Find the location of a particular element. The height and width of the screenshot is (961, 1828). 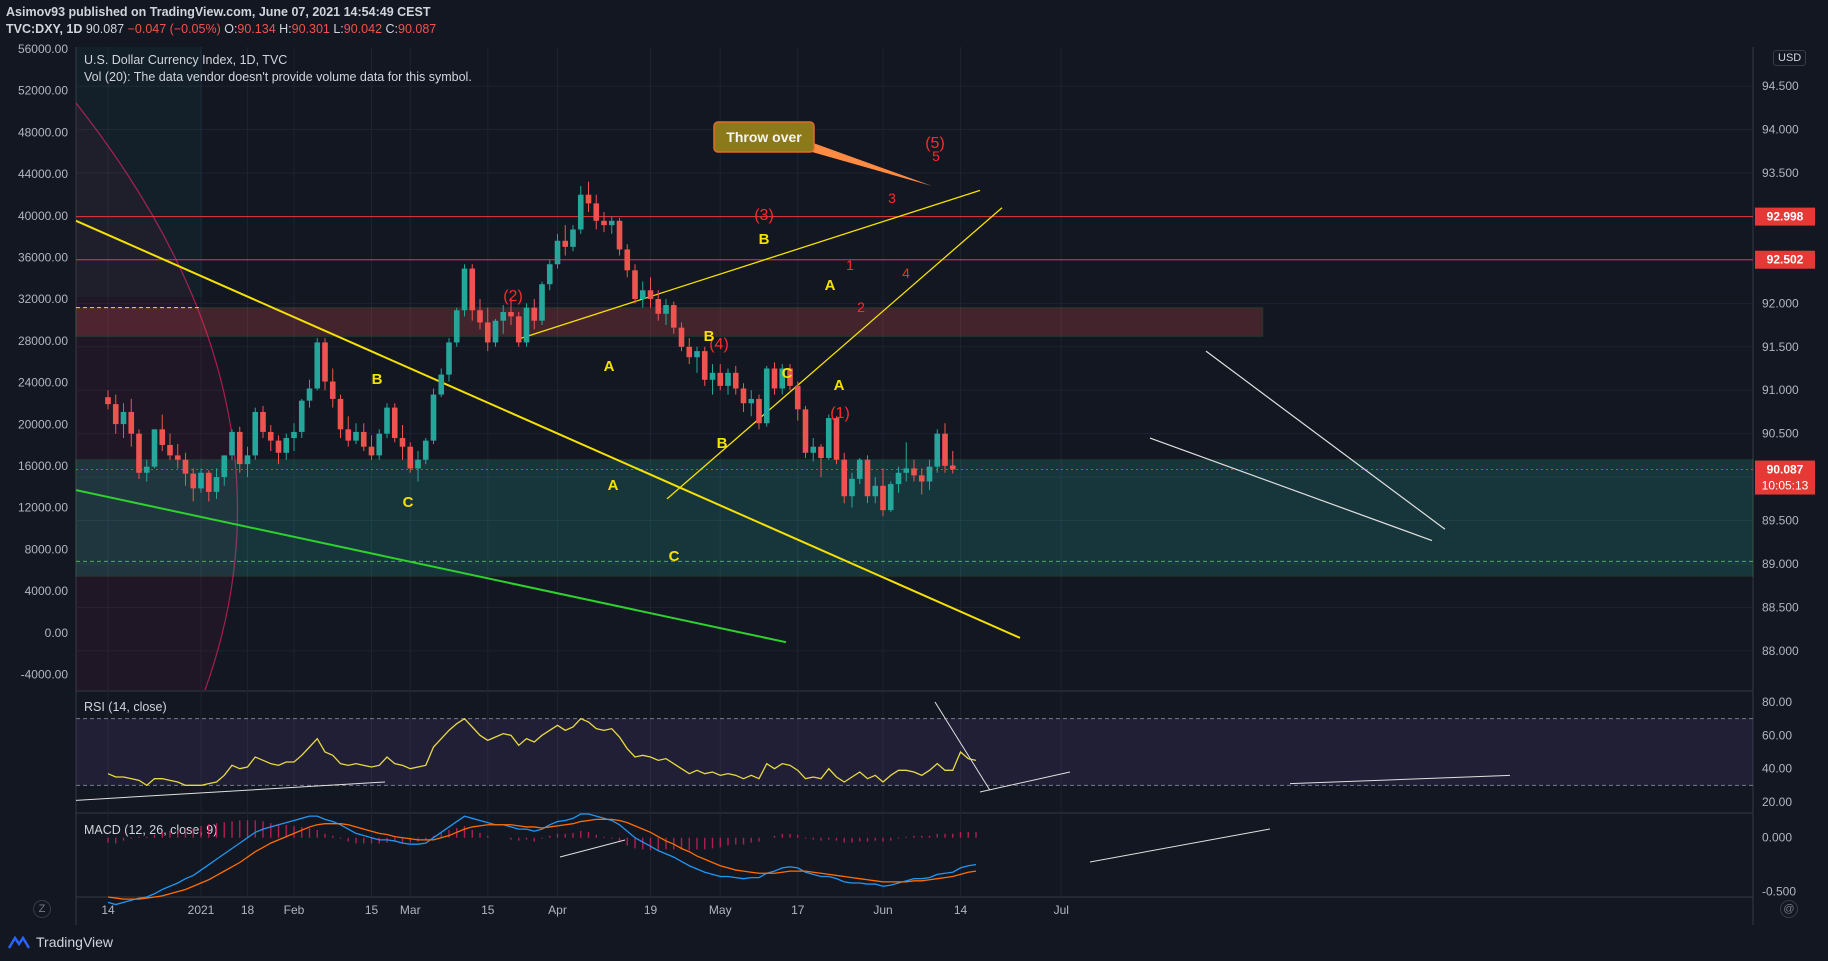

wave-label-red: (5) is located at coordinates (935, 143).